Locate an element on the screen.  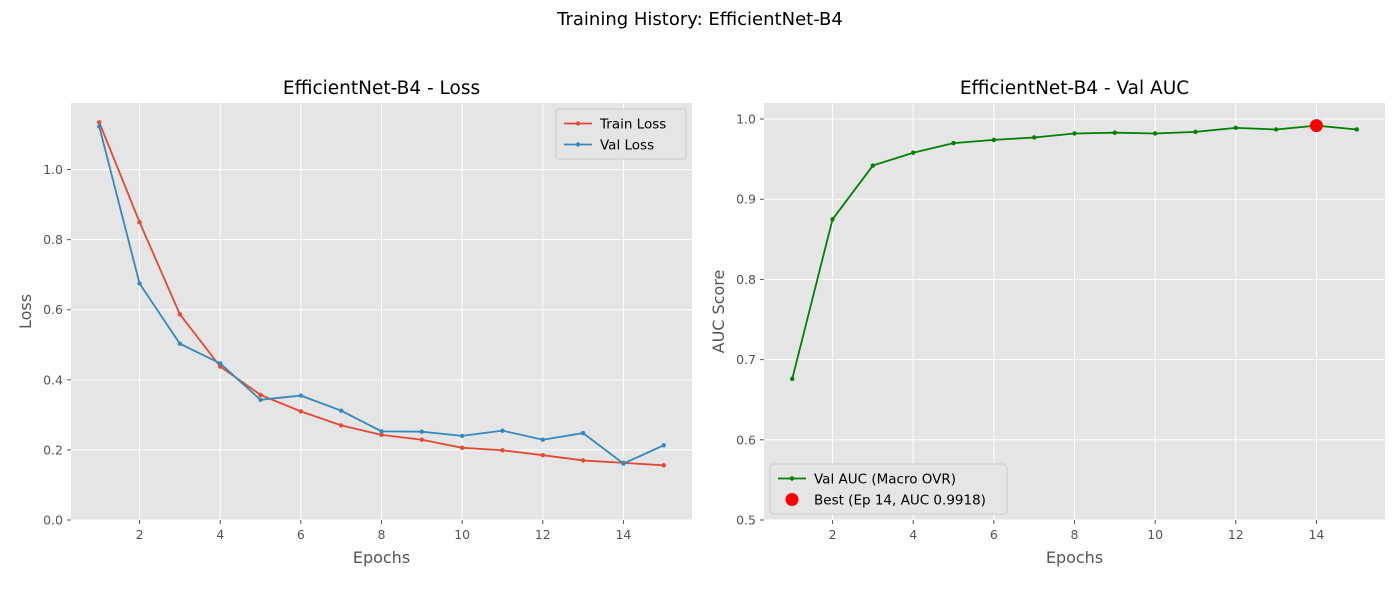
figure-title: Training History: EfficientNet-B4 is located at coordinates (700, 19).